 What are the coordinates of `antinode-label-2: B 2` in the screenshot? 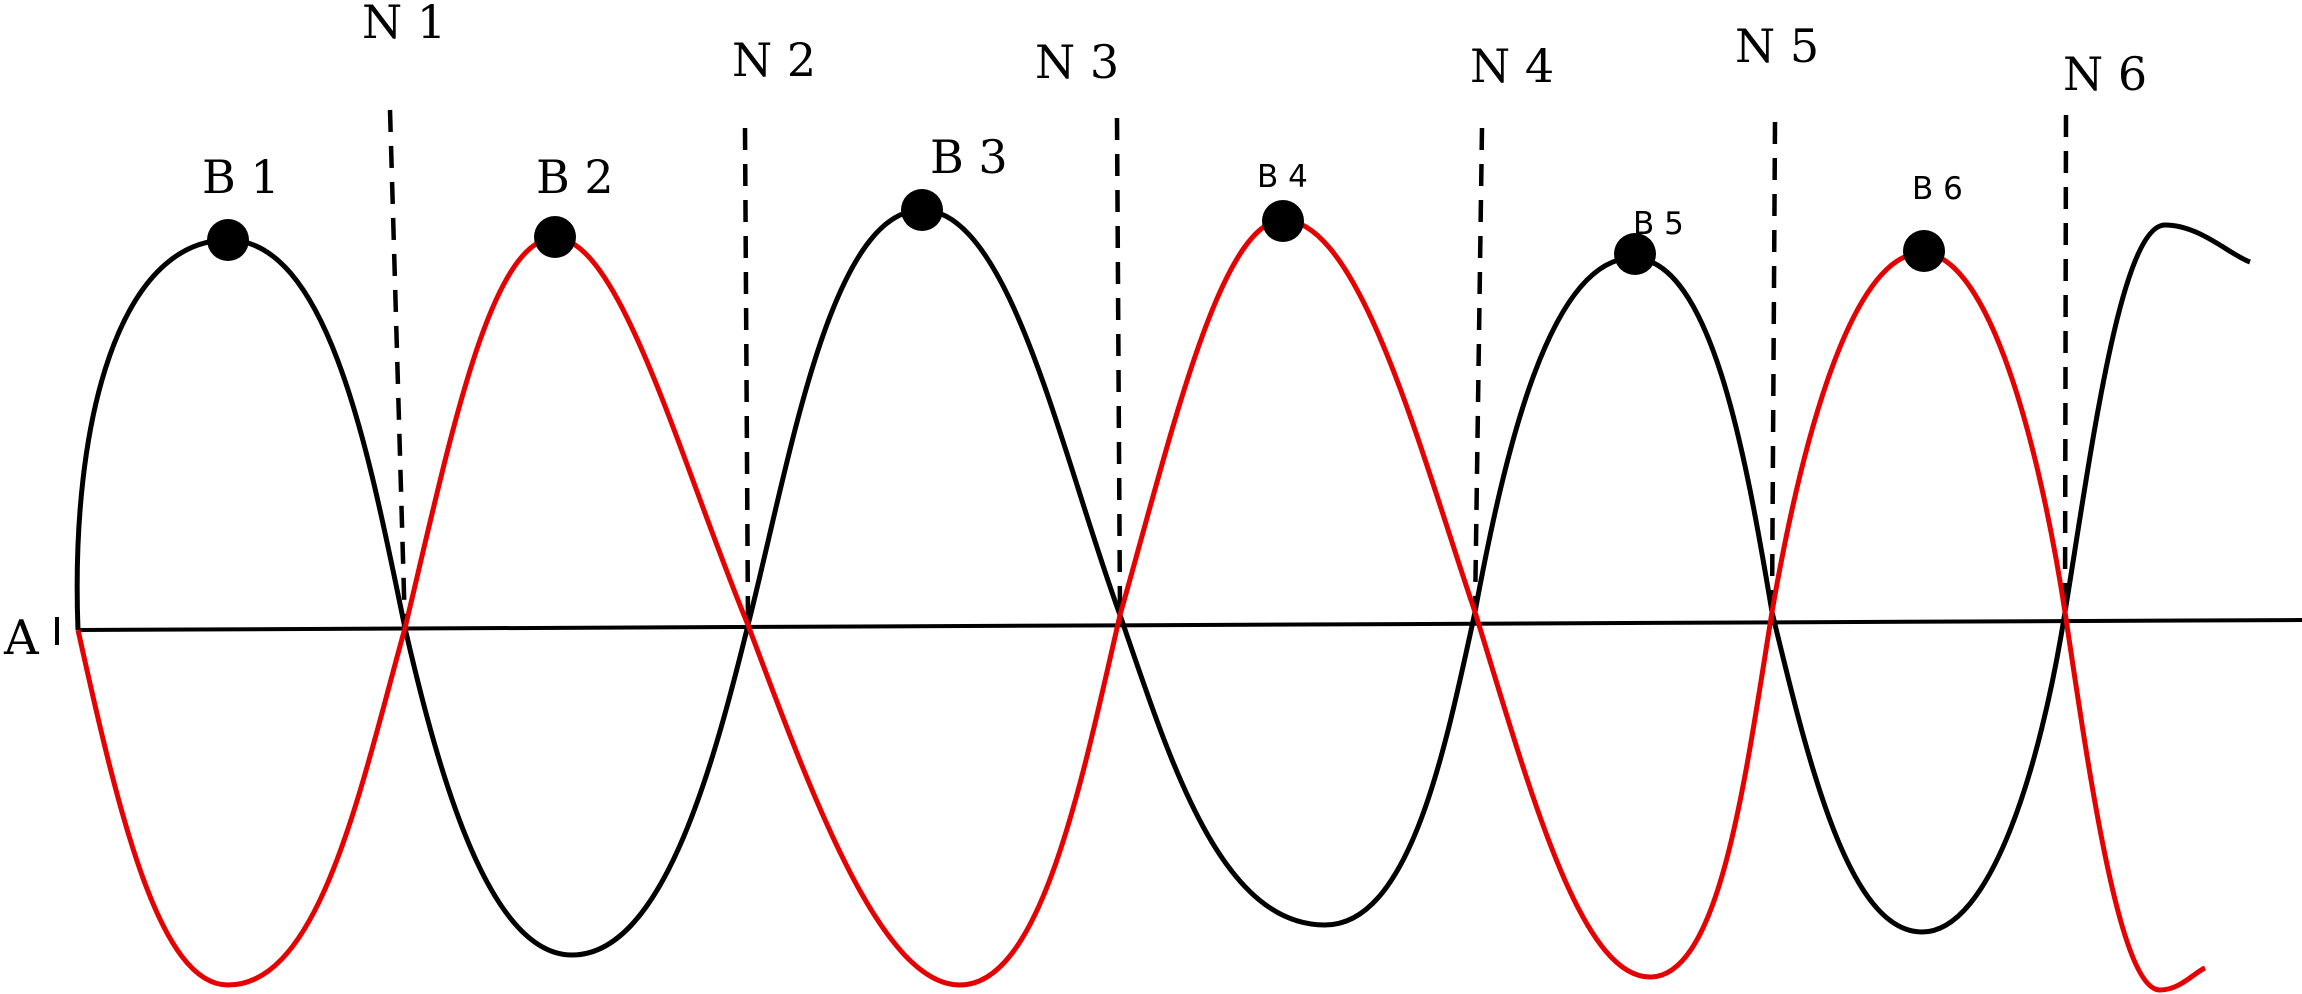 It's located at (575, 177).